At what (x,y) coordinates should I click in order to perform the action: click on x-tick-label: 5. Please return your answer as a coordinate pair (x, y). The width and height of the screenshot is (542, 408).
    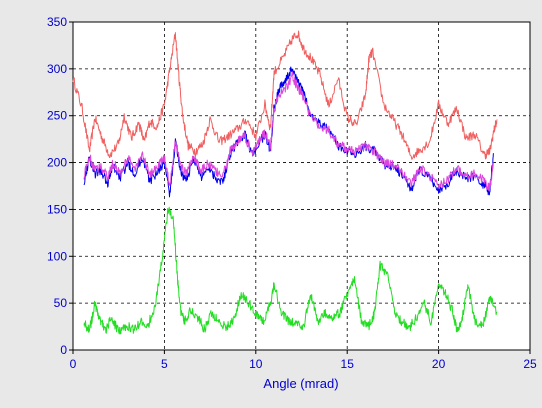
    Looking at the image, I should click on (164, 364).